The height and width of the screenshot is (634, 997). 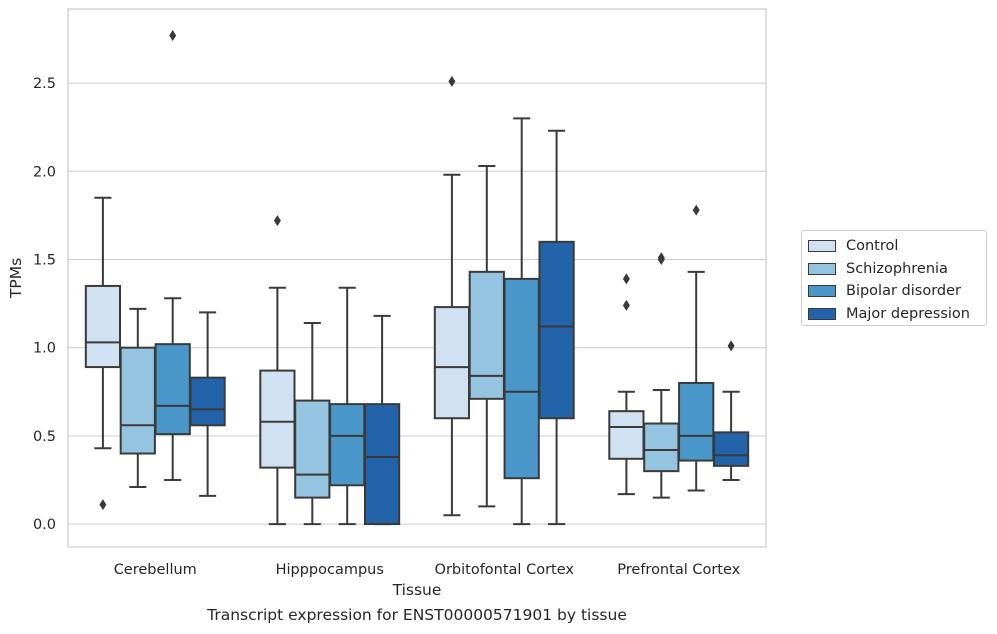 What do you see at coordinates (417, 590) in the screenshot?
I see `x-axis-label: Tissue` at bounding box center [417, 590].